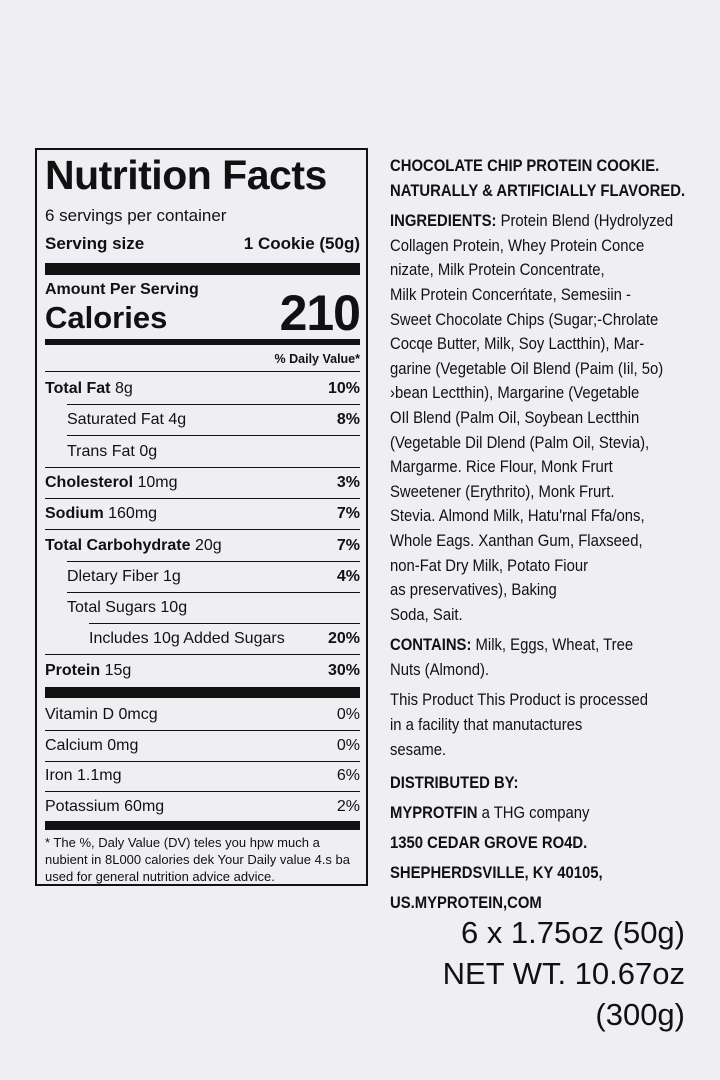  I want to click on vitamin-pct: 2%, so click(348, 807).